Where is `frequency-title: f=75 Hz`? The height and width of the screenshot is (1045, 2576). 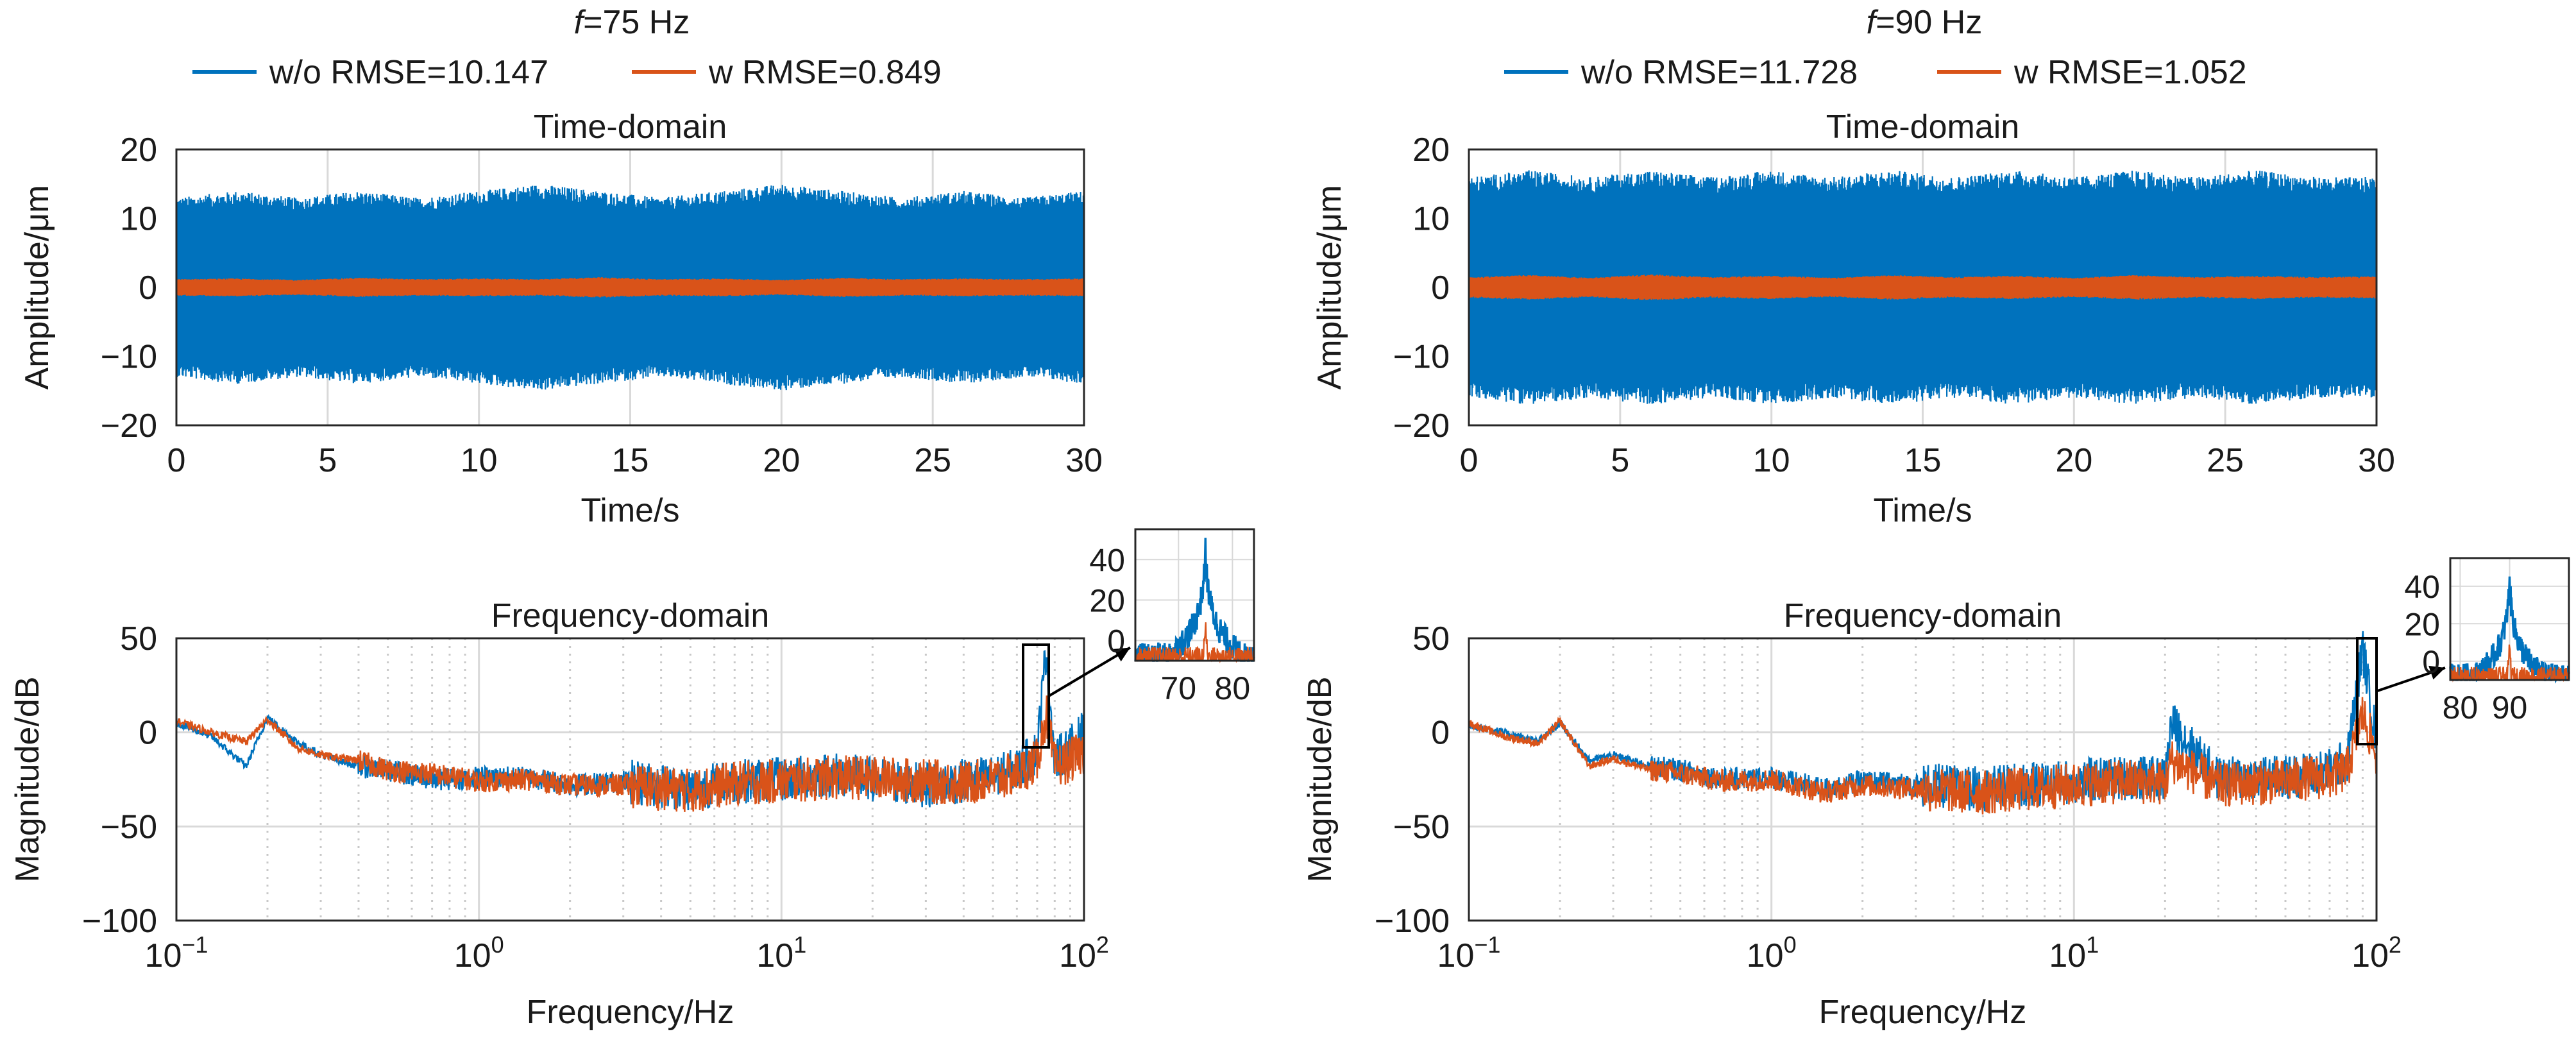 frequency-title: f=75 Hz is located at coordinates (632, 23).